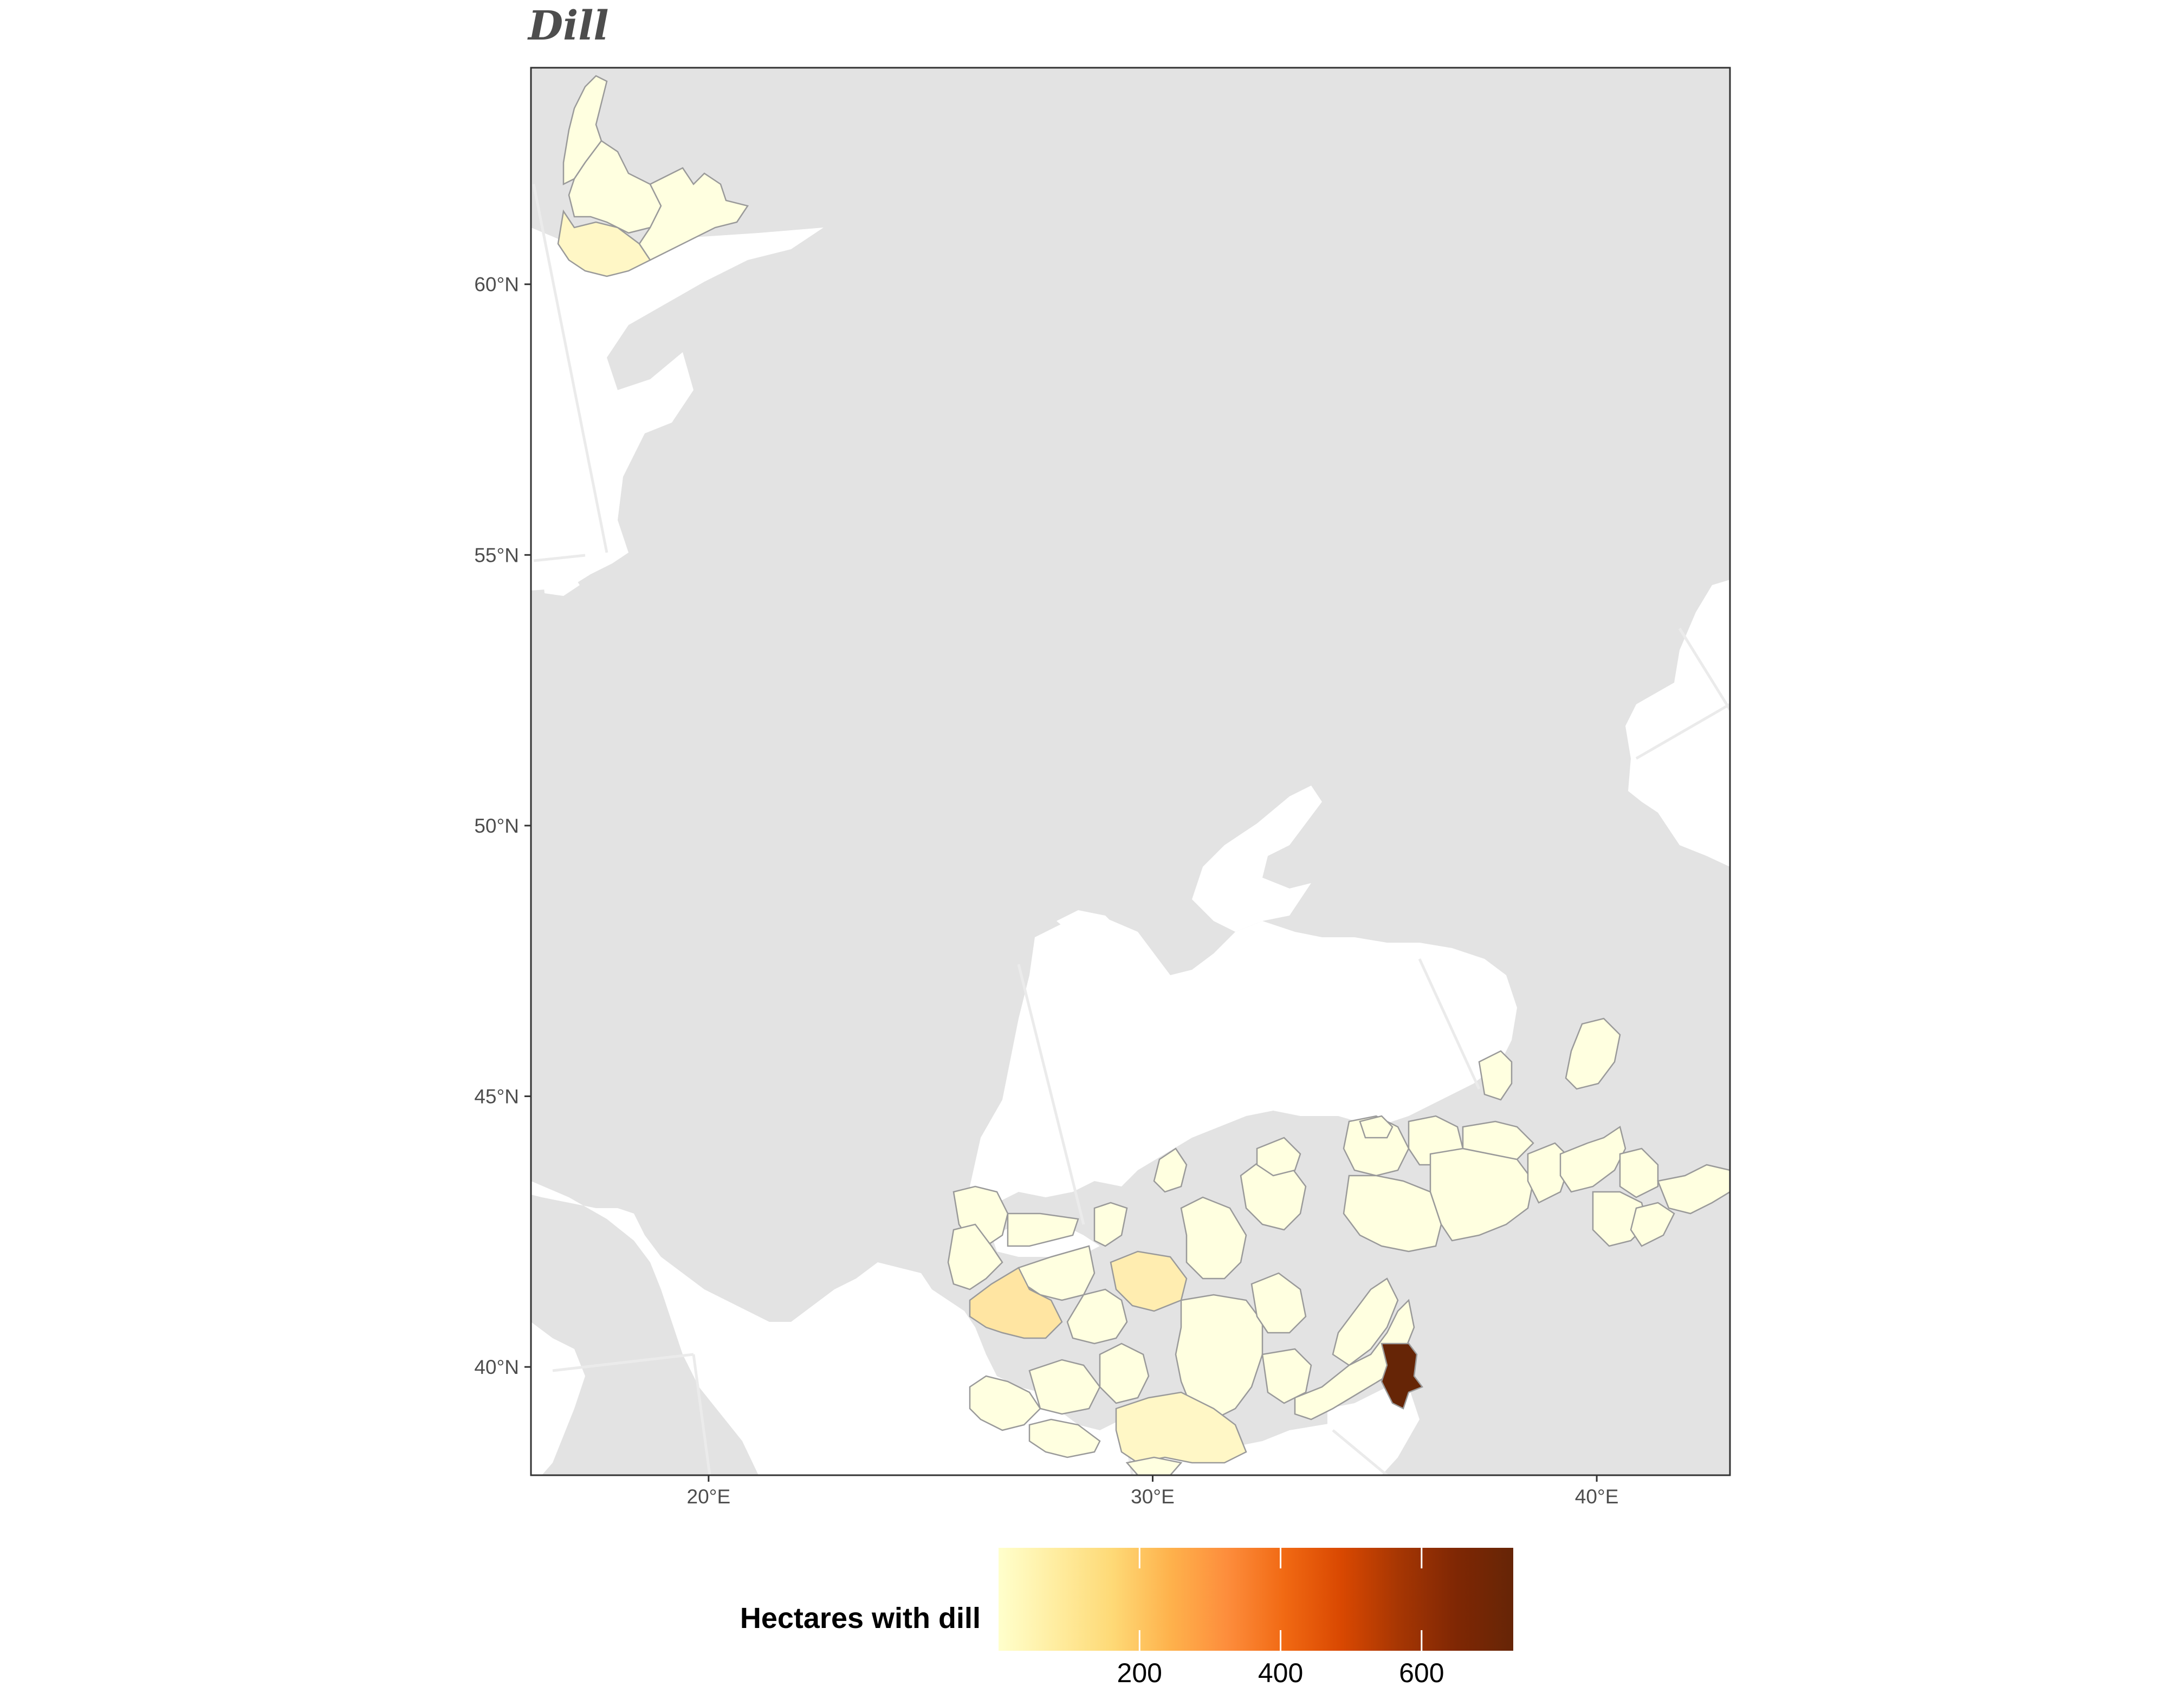 The height and width of the screenshot is (1706, 2184). Describe the element at coordinates (1365, 1321) in the screenshot. I see `region-sivas` at that location.